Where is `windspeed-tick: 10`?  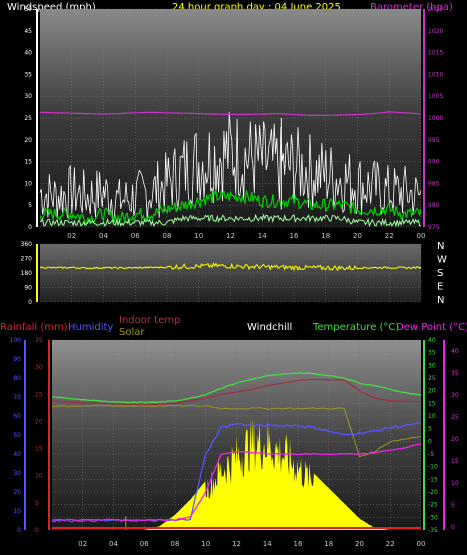
windspeed-tick: 10 is located at coordinates (28, 183).